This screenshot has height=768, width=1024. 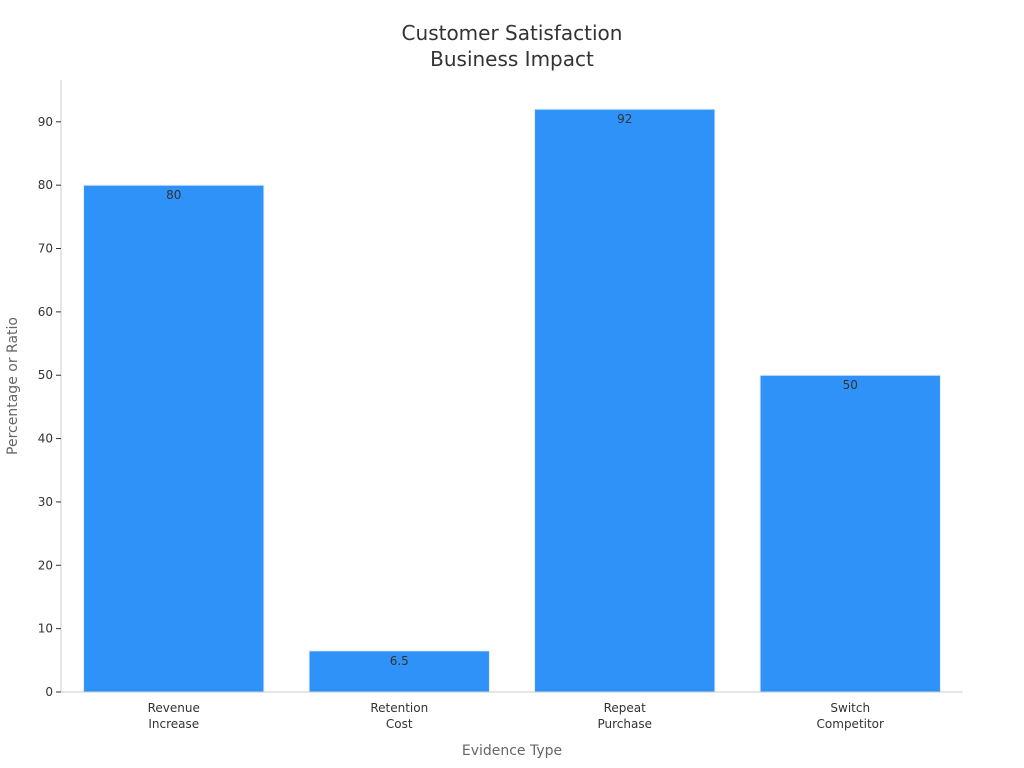 I want to click on x-tick-label-2-0: Repeat, so click(x=625, y=708).